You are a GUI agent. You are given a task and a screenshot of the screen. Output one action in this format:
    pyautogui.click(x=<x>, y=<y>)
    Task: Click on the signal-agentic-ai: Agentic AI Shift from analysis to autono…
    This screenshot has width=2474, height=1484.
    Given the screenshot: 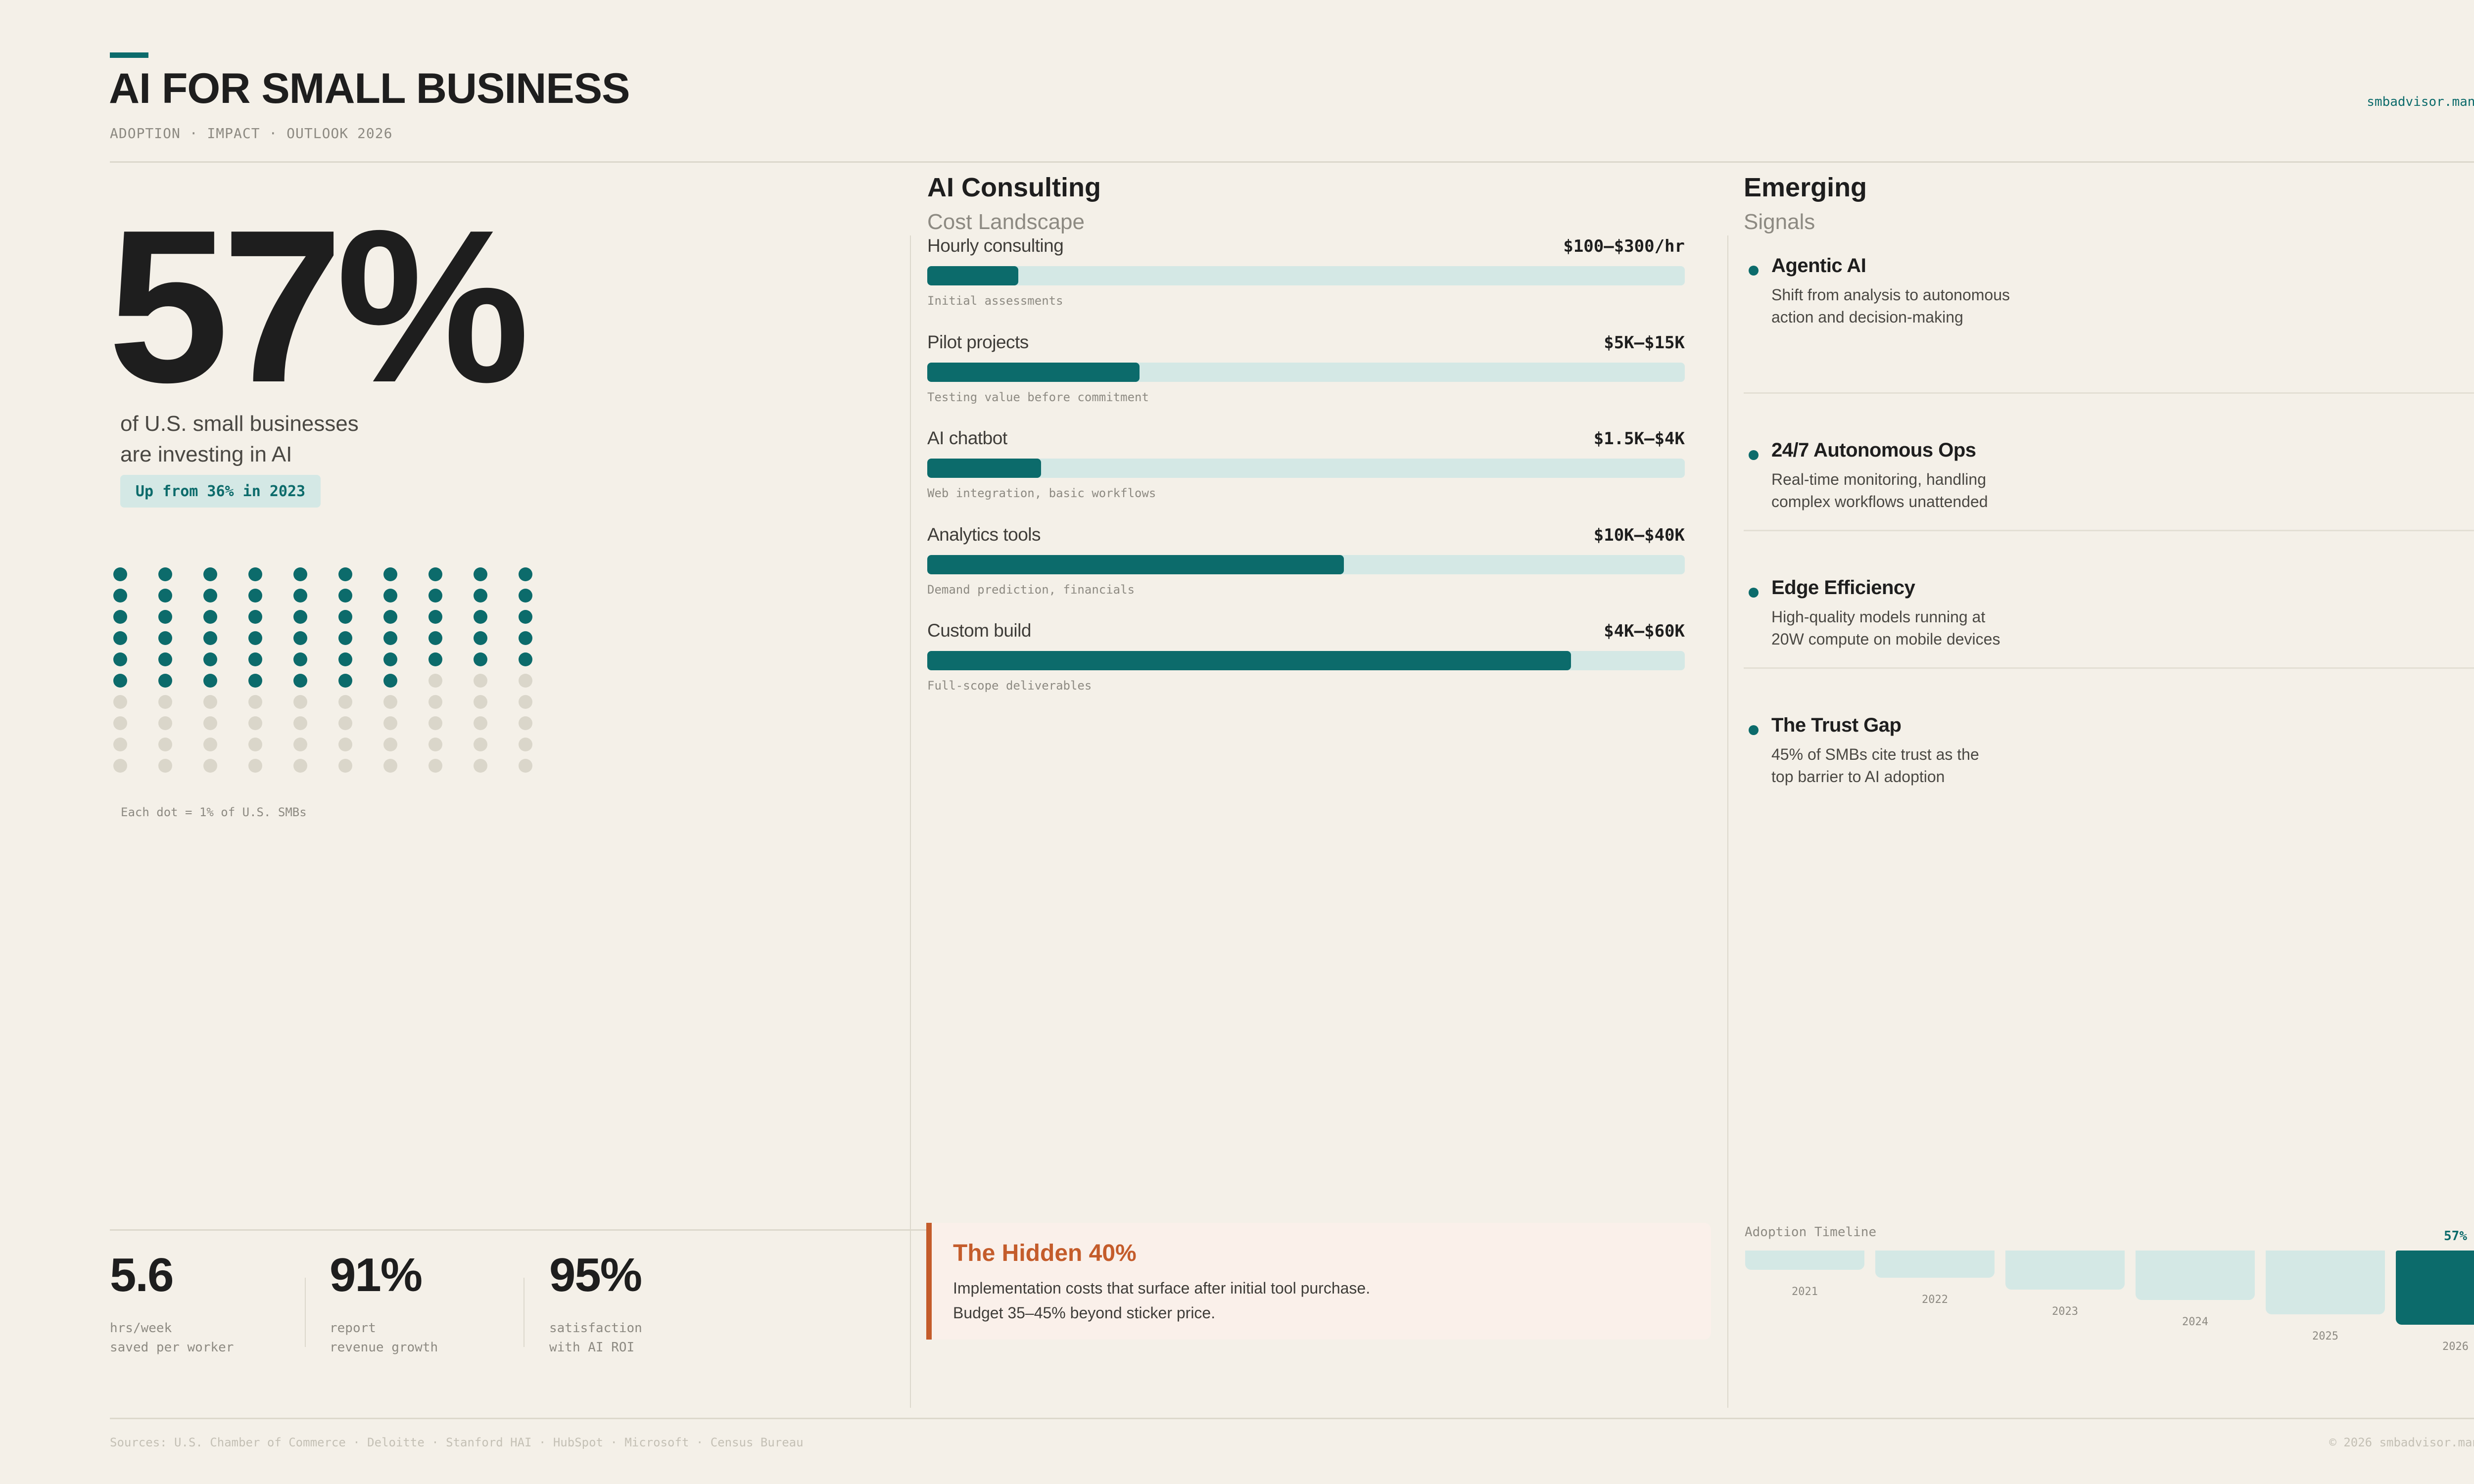 What is the action you would take?
    pyautogui.click(x=2109, y=323)
    